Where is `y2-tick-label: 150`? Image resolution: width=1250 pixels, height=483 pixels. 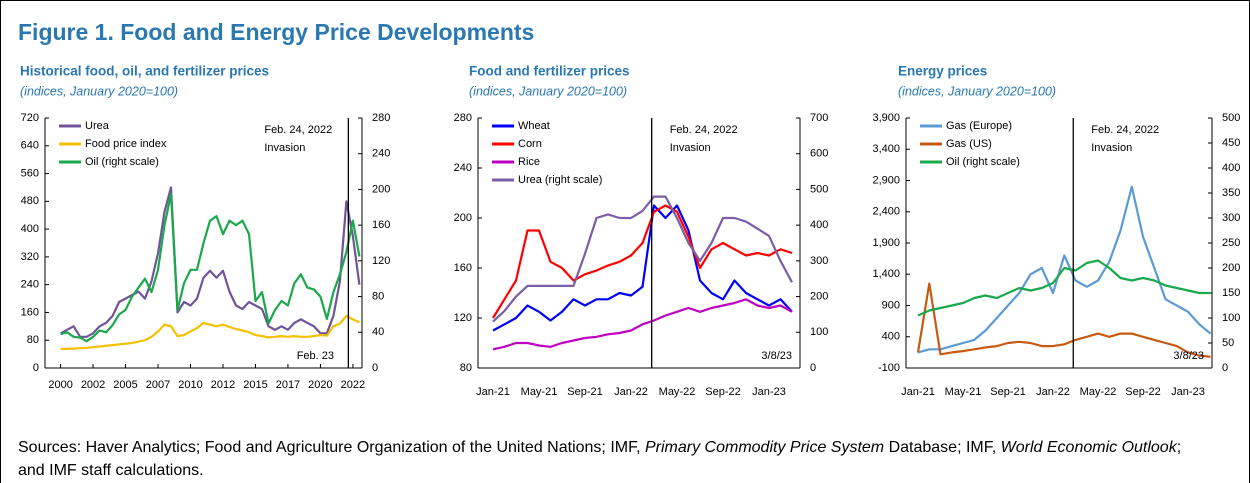 y2-tick-label: 150 is located at coordinates (1231, 293).